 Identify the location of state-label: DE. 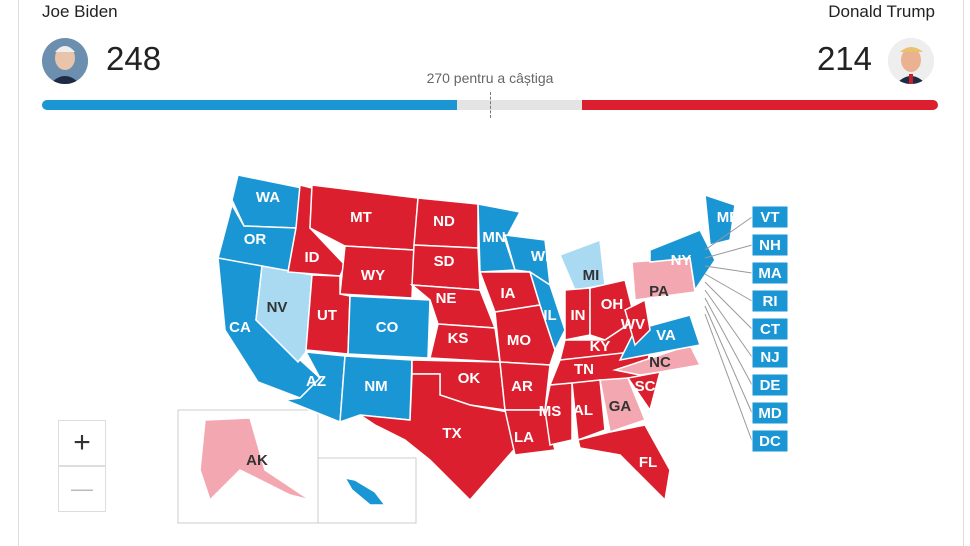
(770, 385).